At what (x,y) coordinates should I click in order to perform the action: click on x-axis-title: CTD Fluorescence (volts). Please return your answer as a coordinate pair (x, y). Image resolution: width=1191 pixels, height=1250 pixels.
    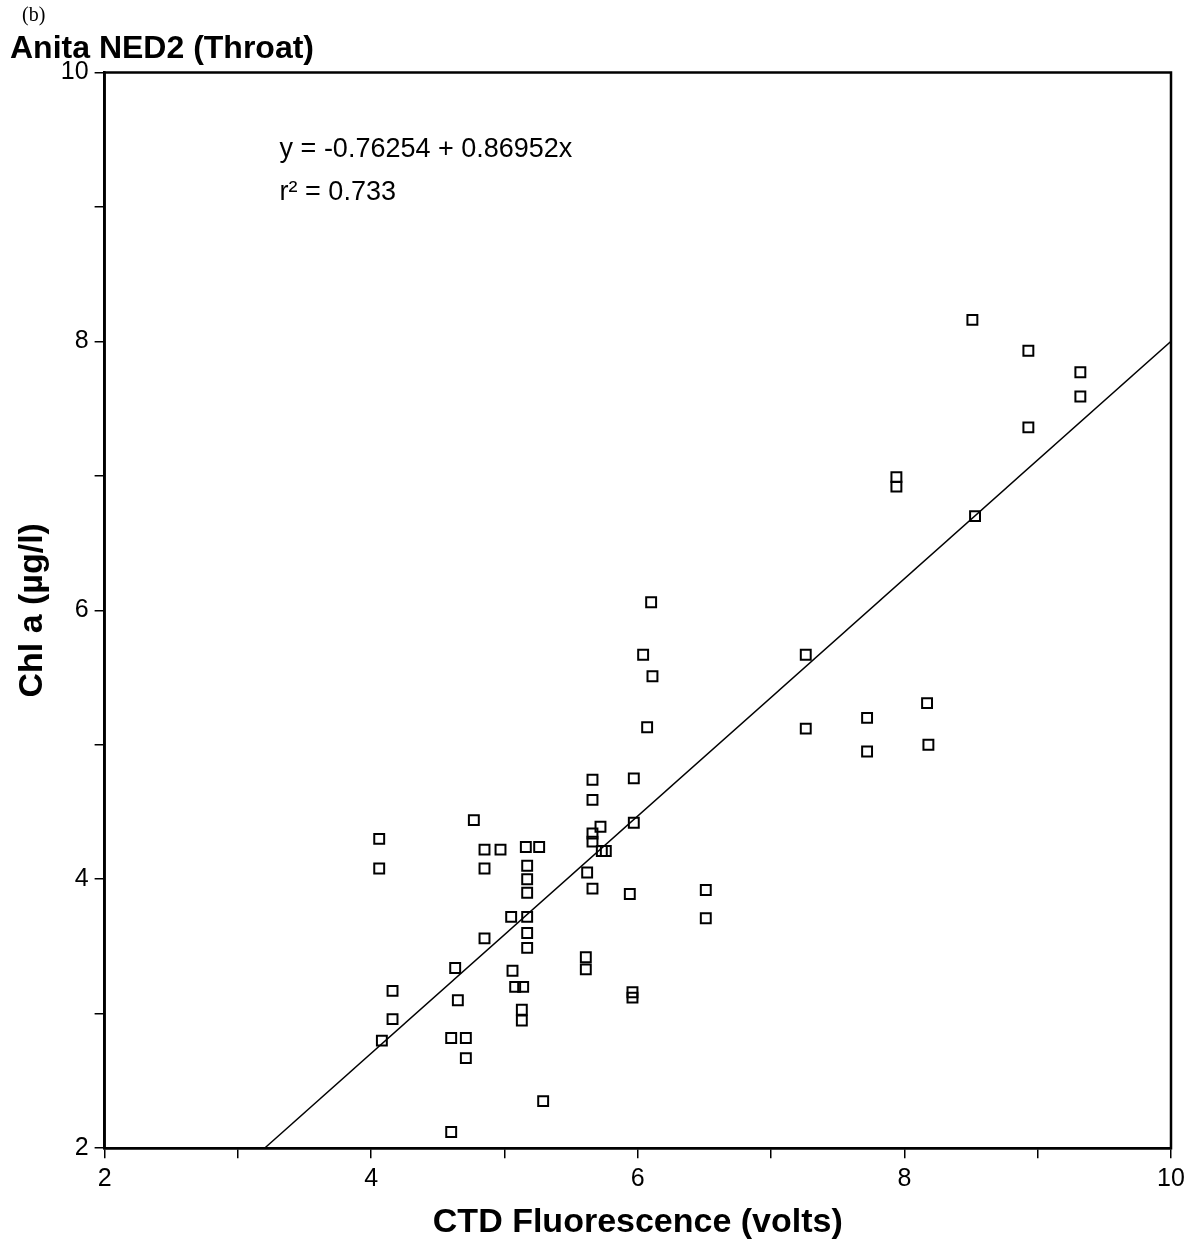
    Looking at the image, I should click on (637, 1219).